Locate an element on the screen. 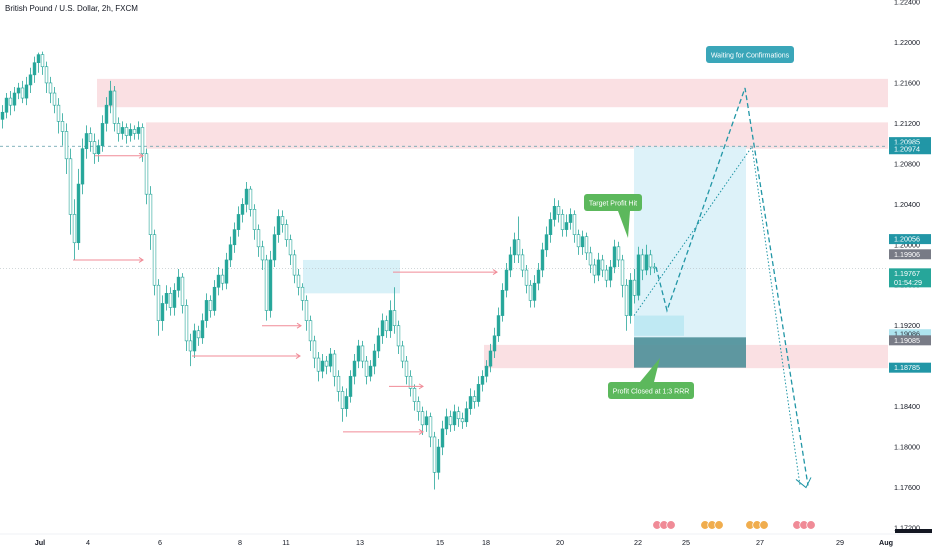  y-tick-label: 1.20400 is located at coordinates (907, 204).